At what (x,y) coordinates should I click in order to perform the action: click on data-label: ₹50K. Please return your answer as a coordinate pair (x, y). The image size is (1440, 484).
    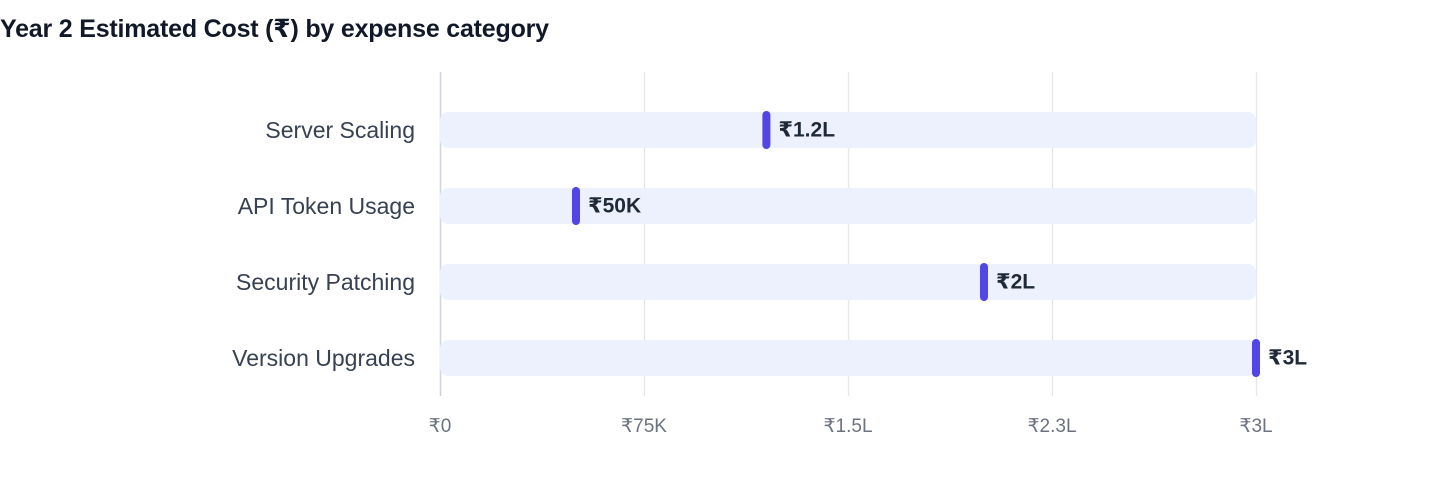
    Looking at the image, I should click on (614, 206).